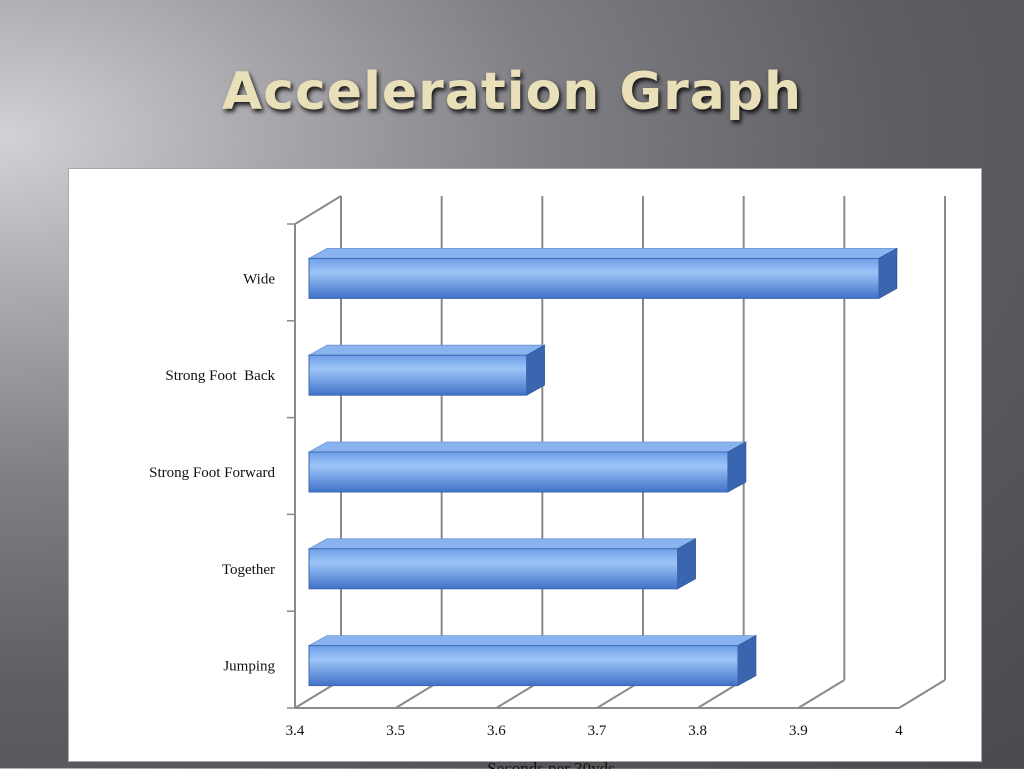 The height and width of the screenshot is (769, 1024). I want to click on x-tick-label: 4, so click(899, 731).